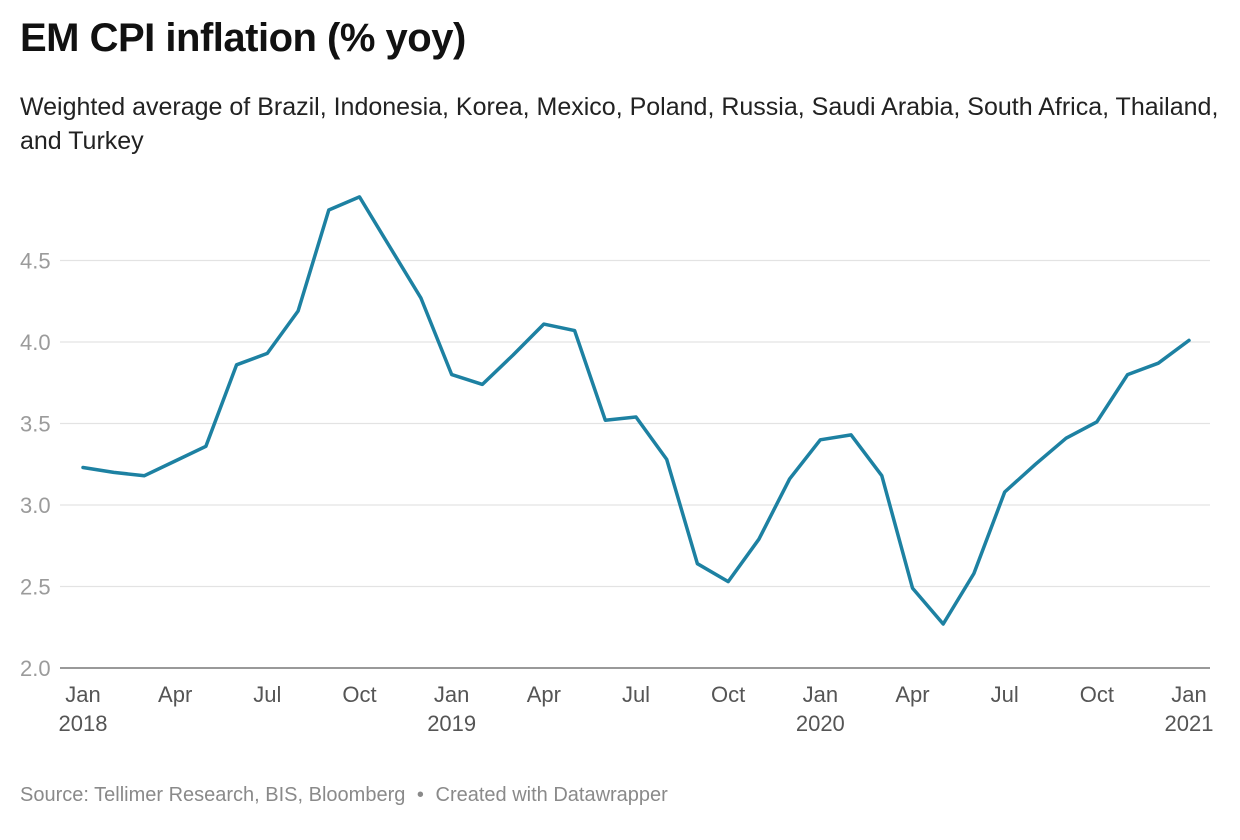  I want to click on credit-link: Created with Datawrapper, so click(551, 795).